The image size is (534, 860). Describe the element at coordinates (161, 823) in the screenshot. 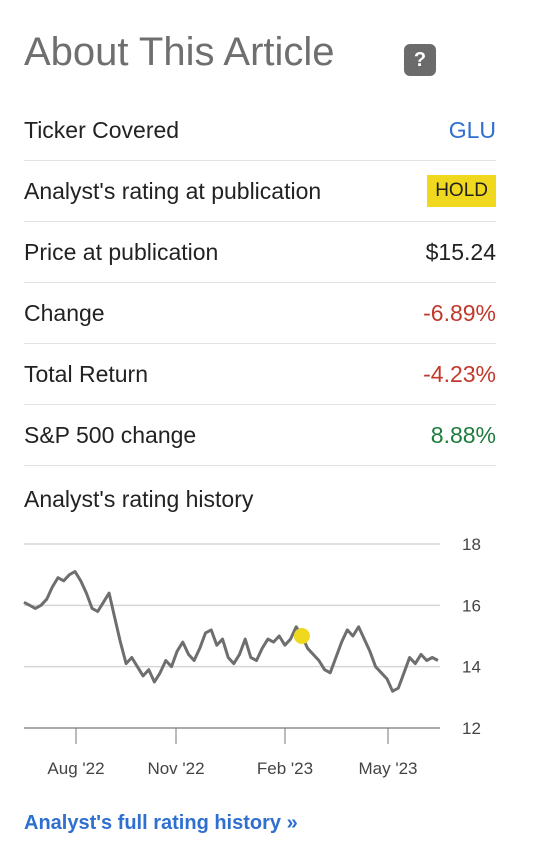

I see `full-rating-history-link: Analyst's full rating history »` at that location.